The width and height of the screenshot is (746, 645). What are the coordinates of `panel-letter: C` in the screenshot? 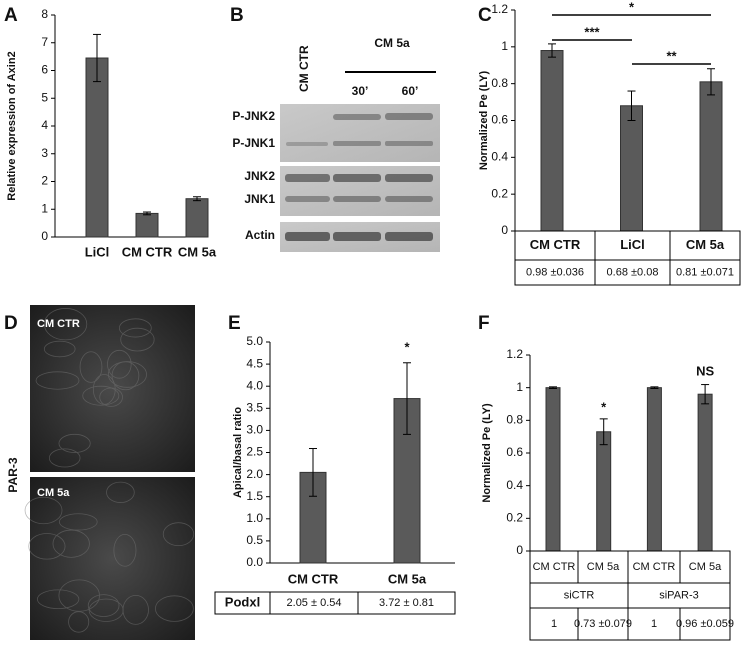 It's located at (485, 15).